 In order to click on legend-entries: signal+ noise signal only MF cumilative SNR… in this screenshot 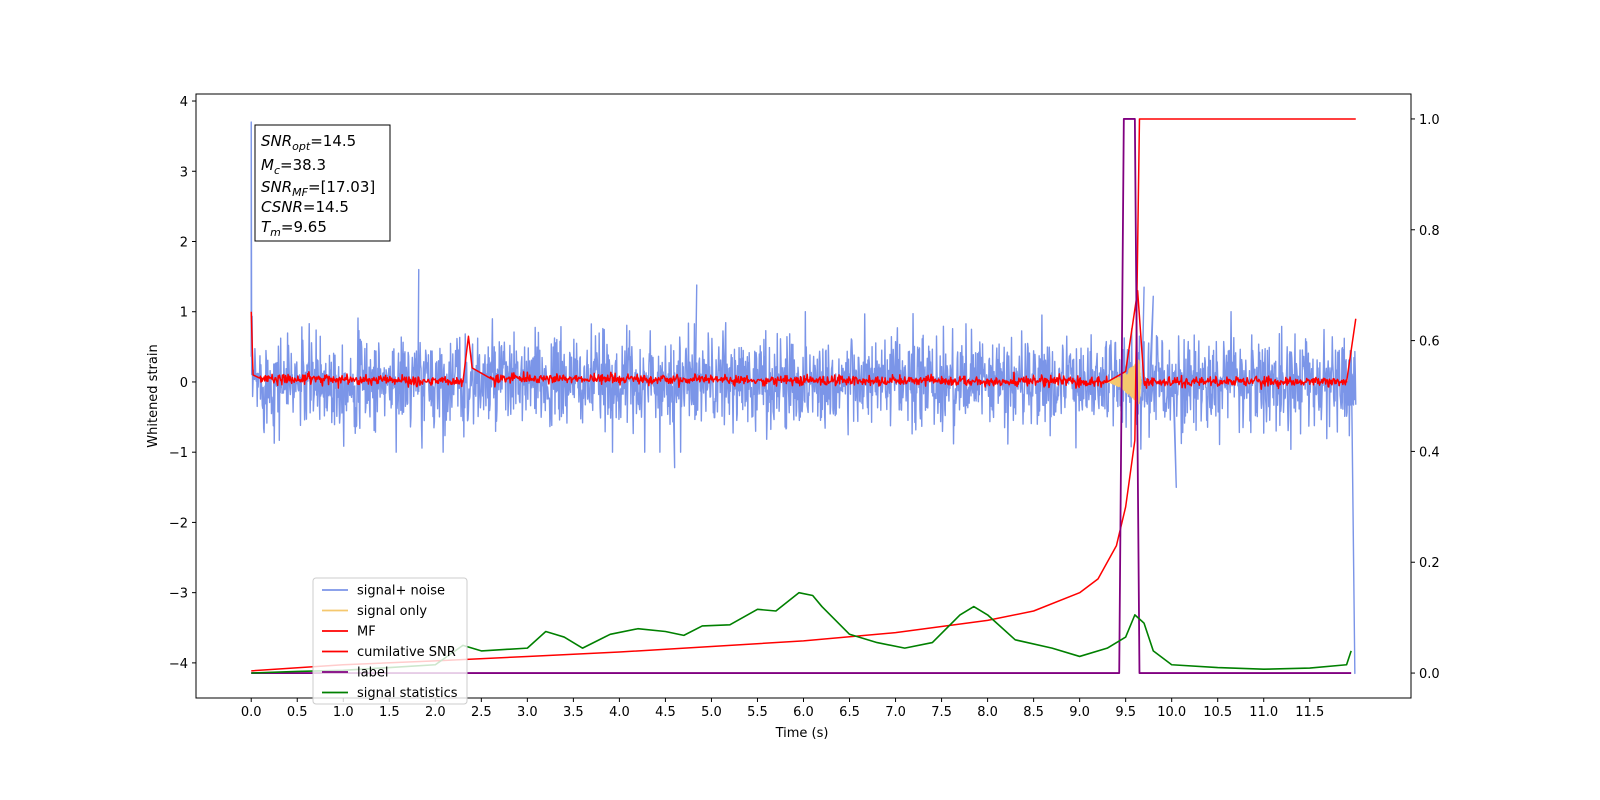, I will do `click(390, 642)`.